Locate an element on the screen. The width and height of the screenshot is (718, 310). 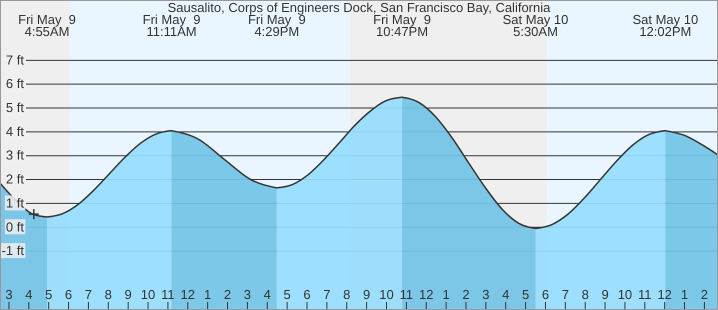
y-tick-label: 4 ft is located at coordinates (15, 131).